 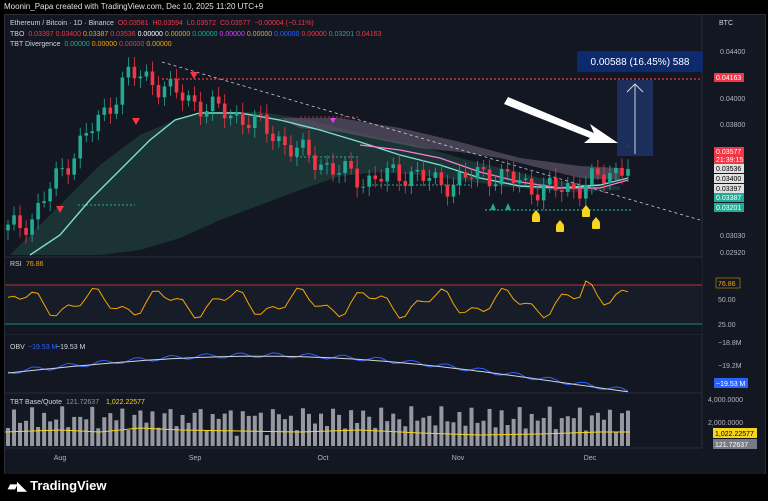 I want to click on tv-logo-icon: ▰◣, so click(x=17, y=486).